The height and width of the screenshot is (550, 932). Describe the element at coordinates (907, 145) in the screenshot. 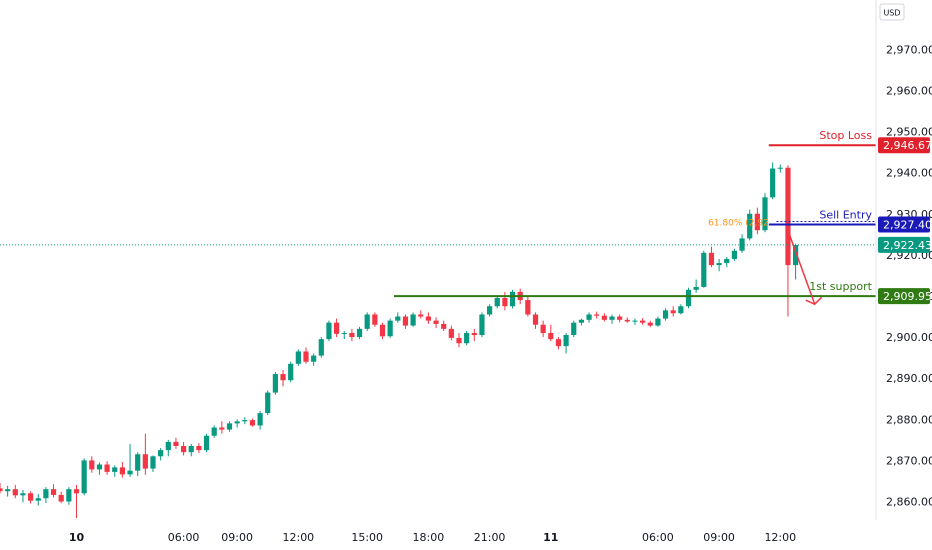

I see `stop-loss-badge-text: 2,946.67` at that location.